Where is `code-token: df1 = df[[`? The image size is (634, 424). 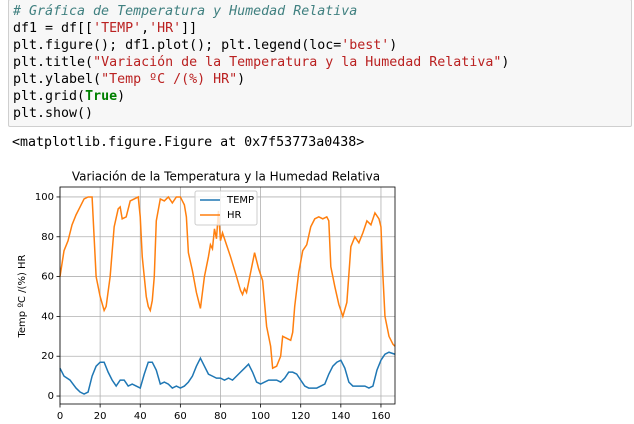 code-token: df1 = df[[ is located at coordinates (53, 28).